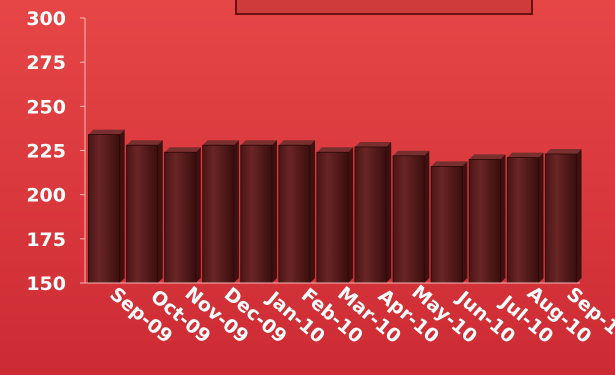  I want to click on y-tick-label: 250, so click(46, 107).